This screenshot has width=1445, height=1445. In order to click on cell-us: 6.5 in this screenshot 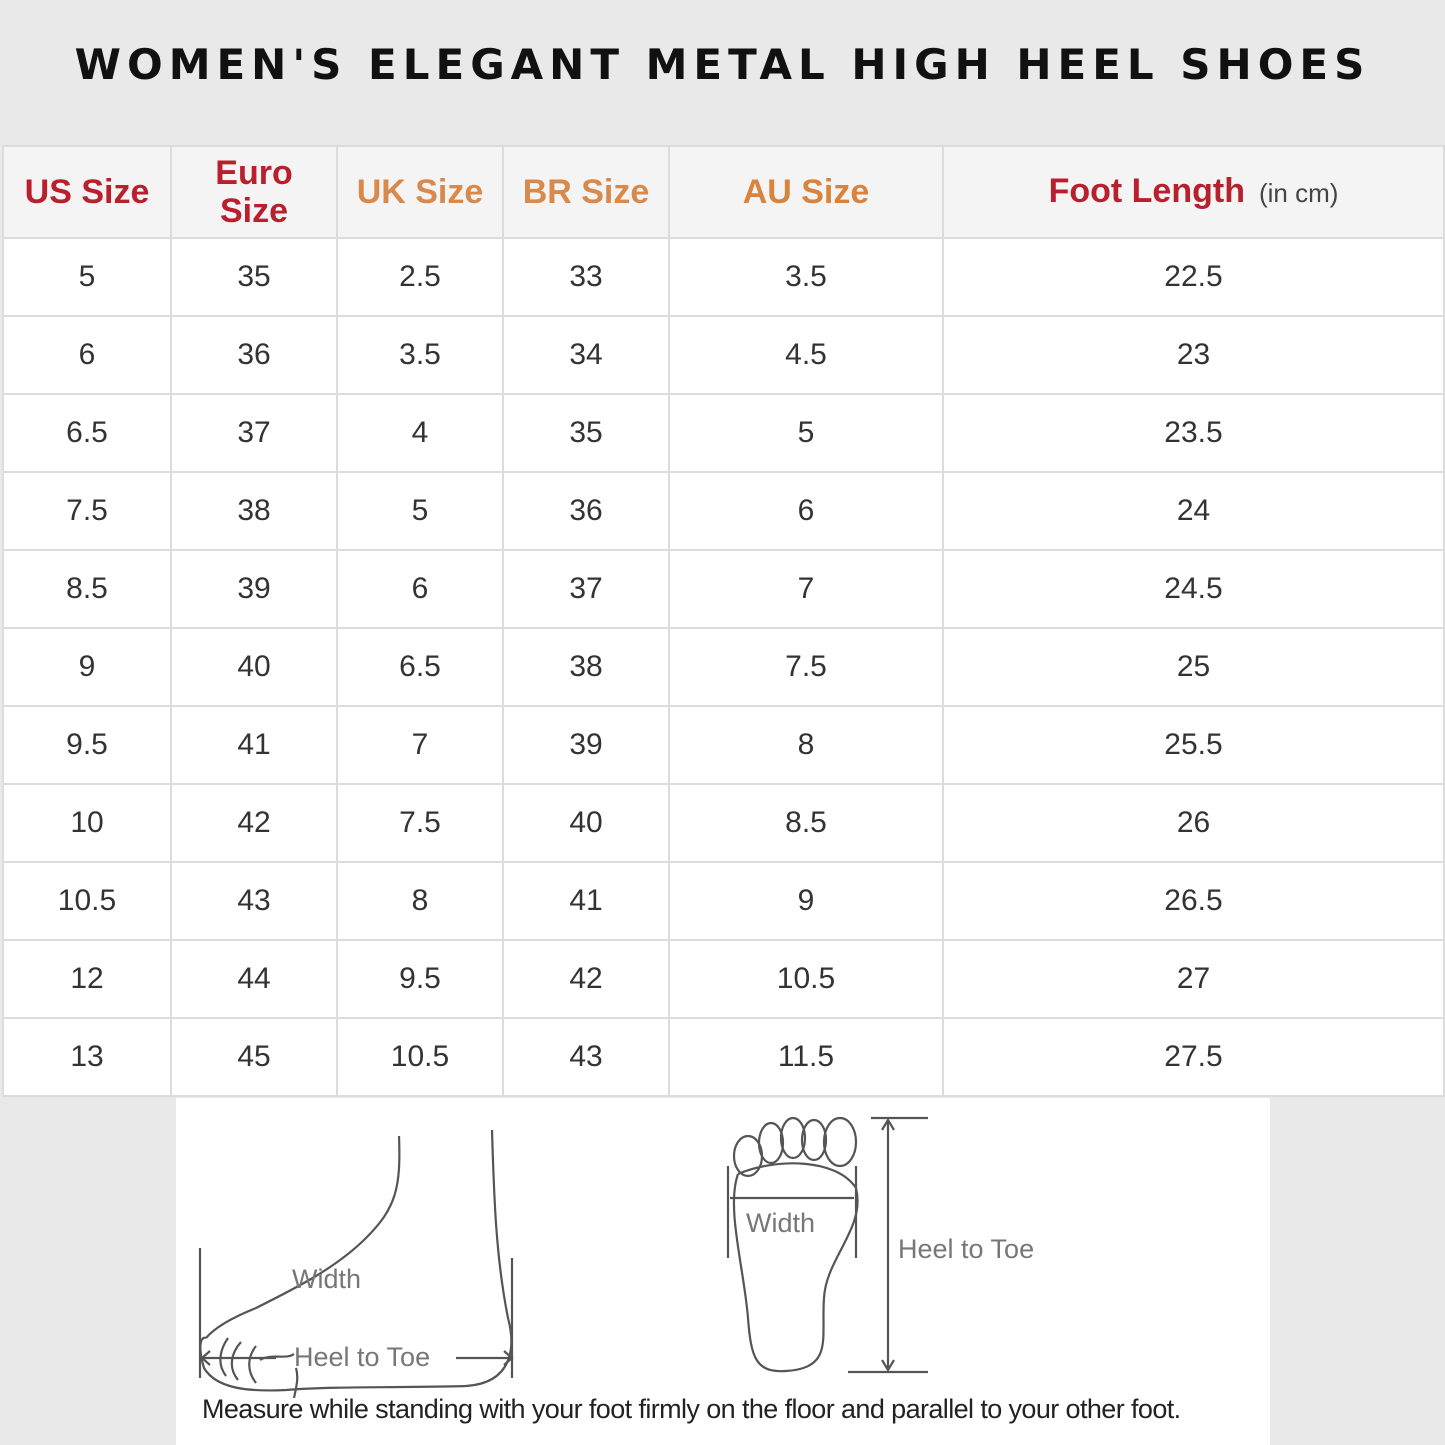, I will do `click(87, 433)`.